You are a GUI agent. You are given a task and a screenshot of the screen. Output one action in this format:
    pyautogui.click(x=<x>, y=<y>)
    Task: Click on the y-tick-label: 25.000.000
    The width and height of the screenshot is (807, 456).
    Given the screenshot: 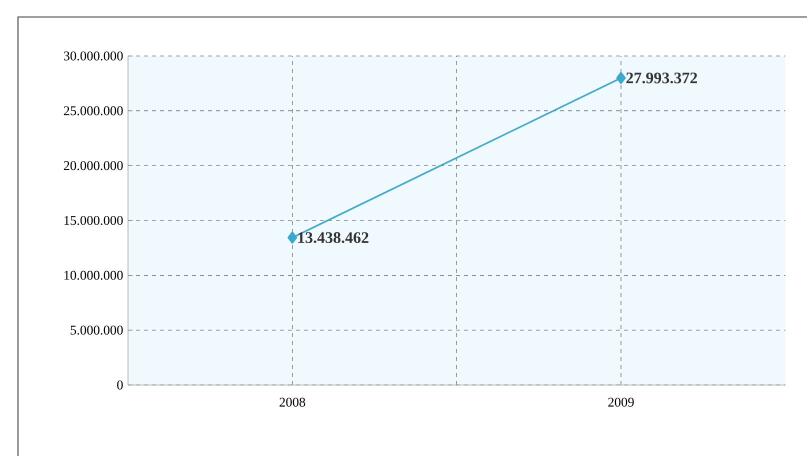 What is the action you would take?
    pyautogui.click(x=93, y=111)
    